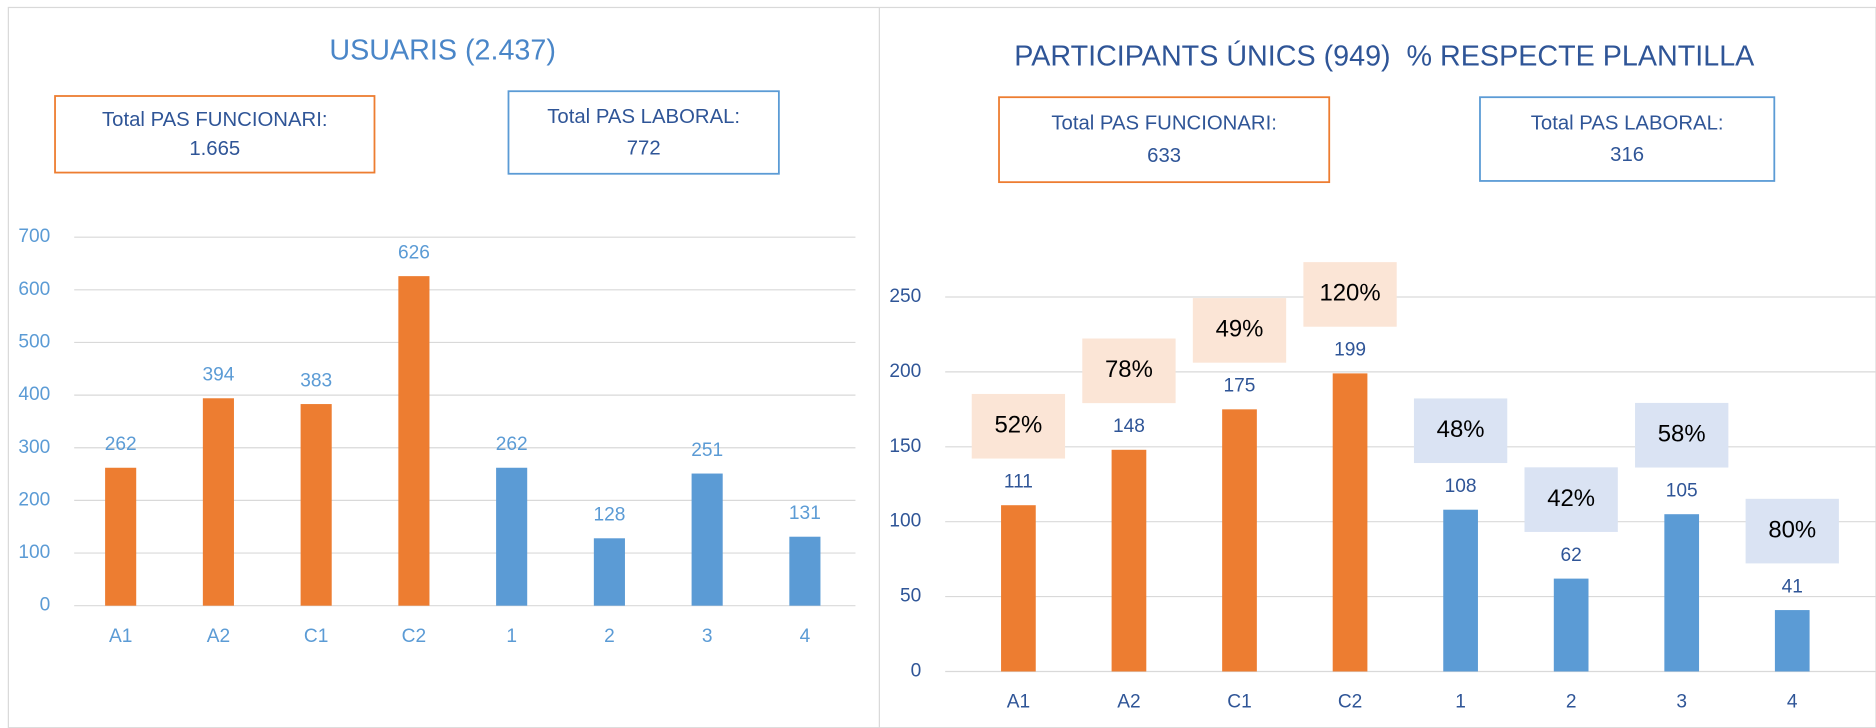 This screenshot has width=1876, height=728. What do you see at coordinates (1129, 426) in the screenshot?
I see `value-label: 148` at bounding box center [1129, 426].